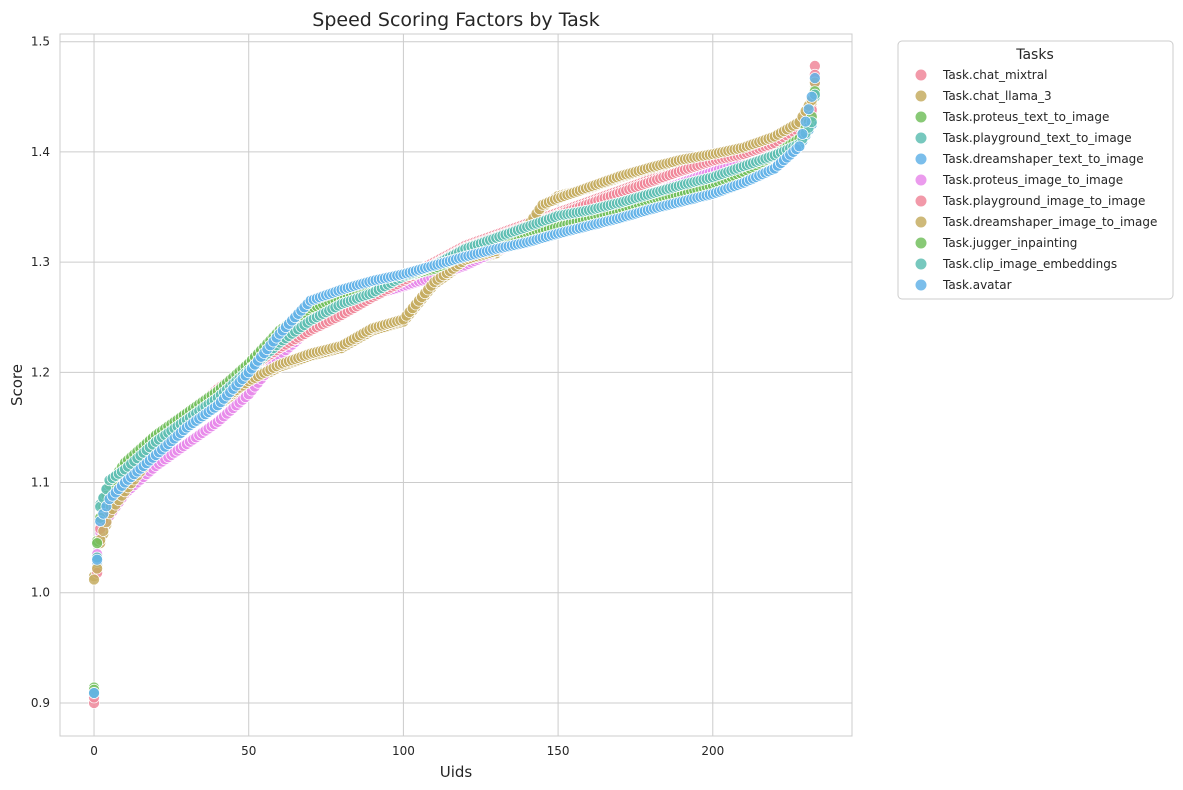 The image size is (1183, 790). Describe the element at coordinates (403, 751) in the screenshot. I see `x-tick-label: 100` at that location.